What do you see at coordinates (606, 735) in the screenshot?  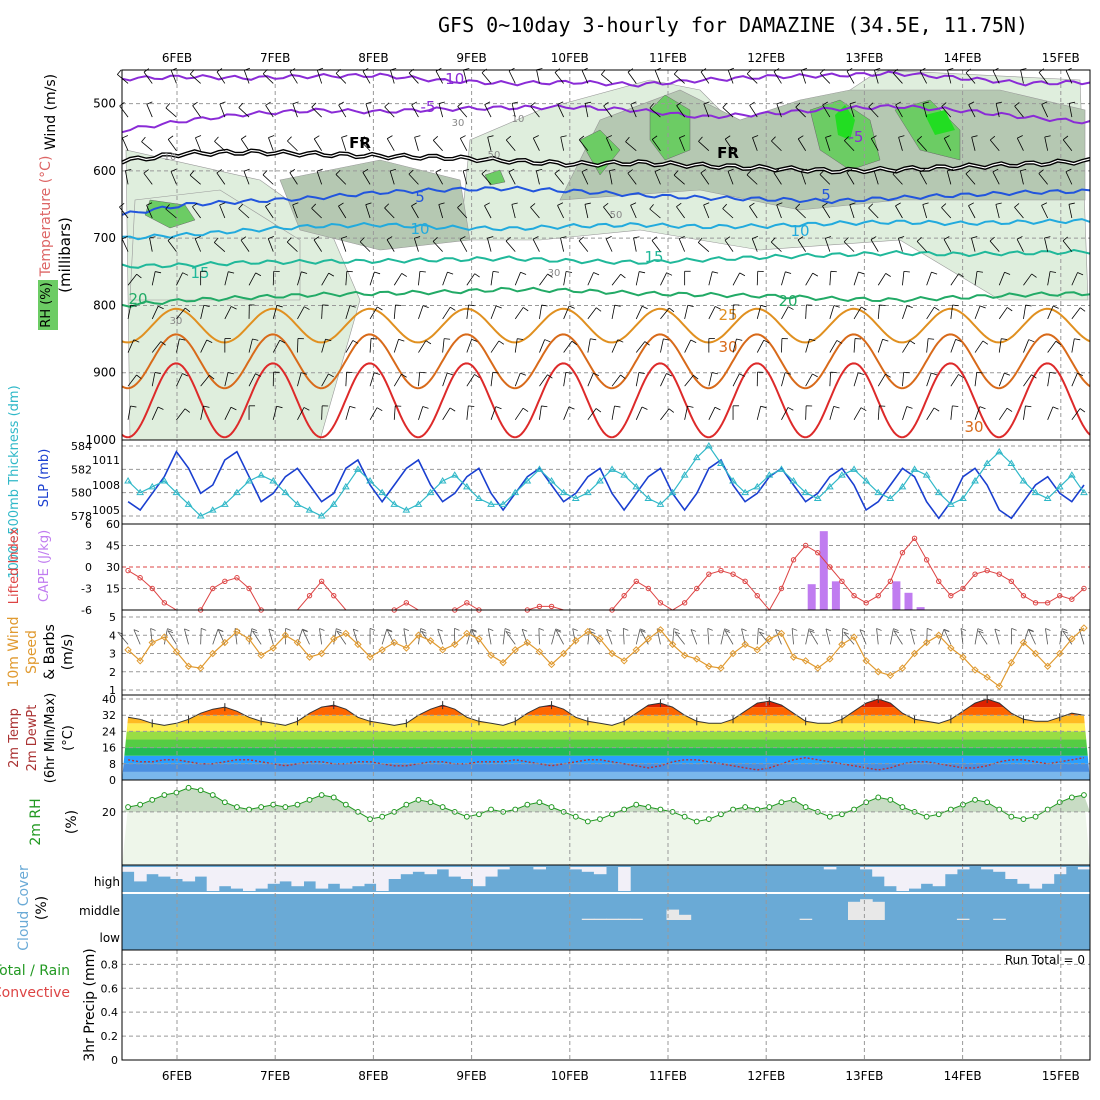 I see `temp-band` at bounding box center [606, 735].